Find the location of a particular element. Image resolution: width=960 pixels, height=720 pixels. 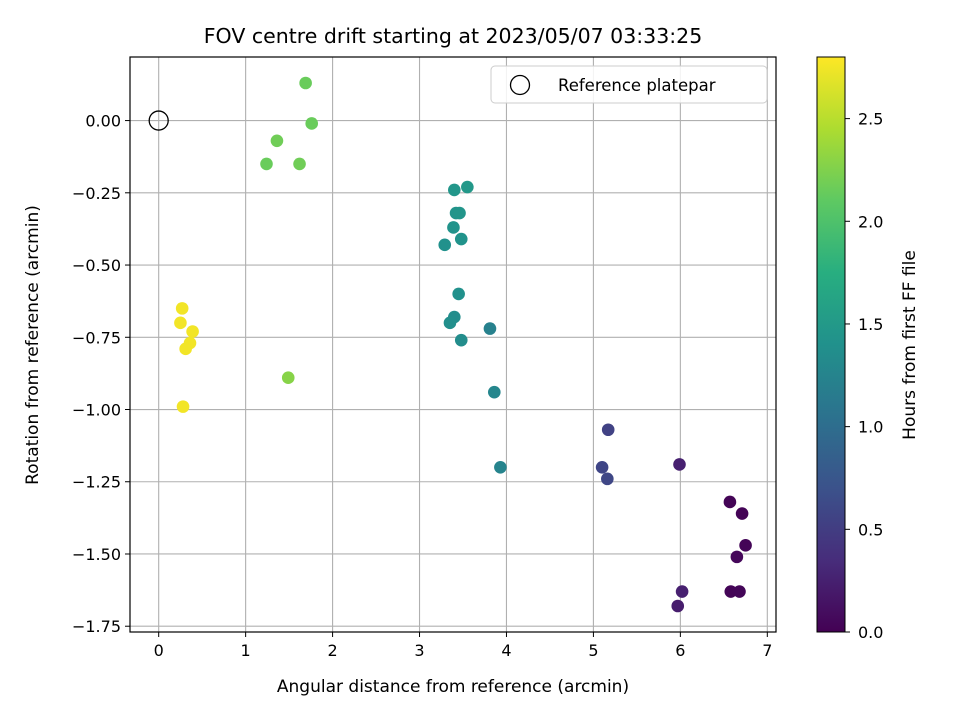

y-tick-label: −1.50 is located at coordinates (96, 554).